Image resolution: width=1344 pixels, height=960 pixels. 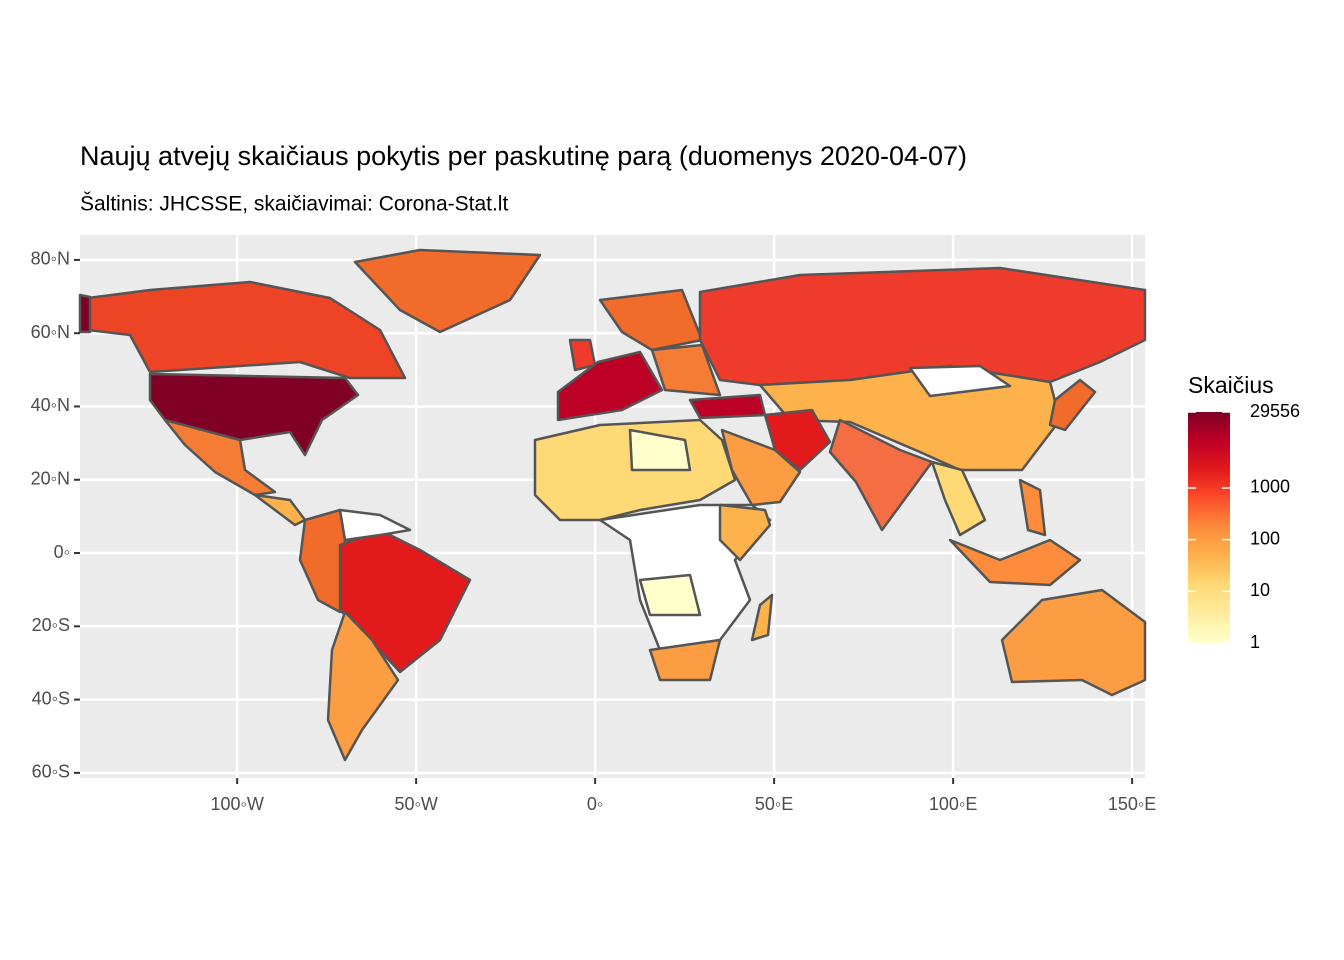 I want to click on legend-colorbar, so click(x=1209, y=527).